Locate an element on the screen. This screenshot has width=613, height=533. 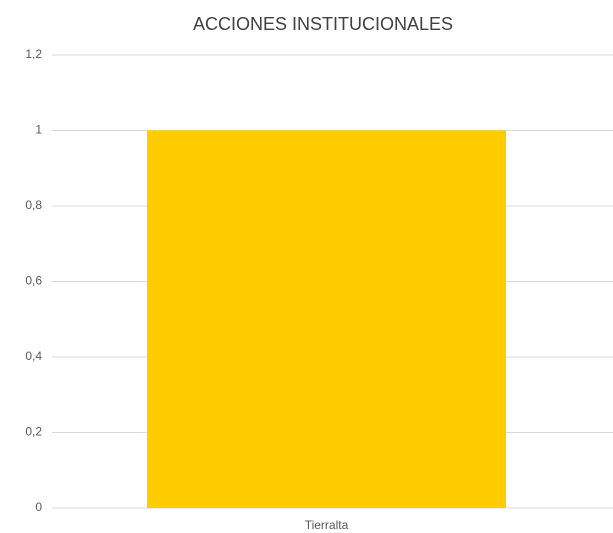
x-tick-label: Tierralta is located at coordinates (327, 525).